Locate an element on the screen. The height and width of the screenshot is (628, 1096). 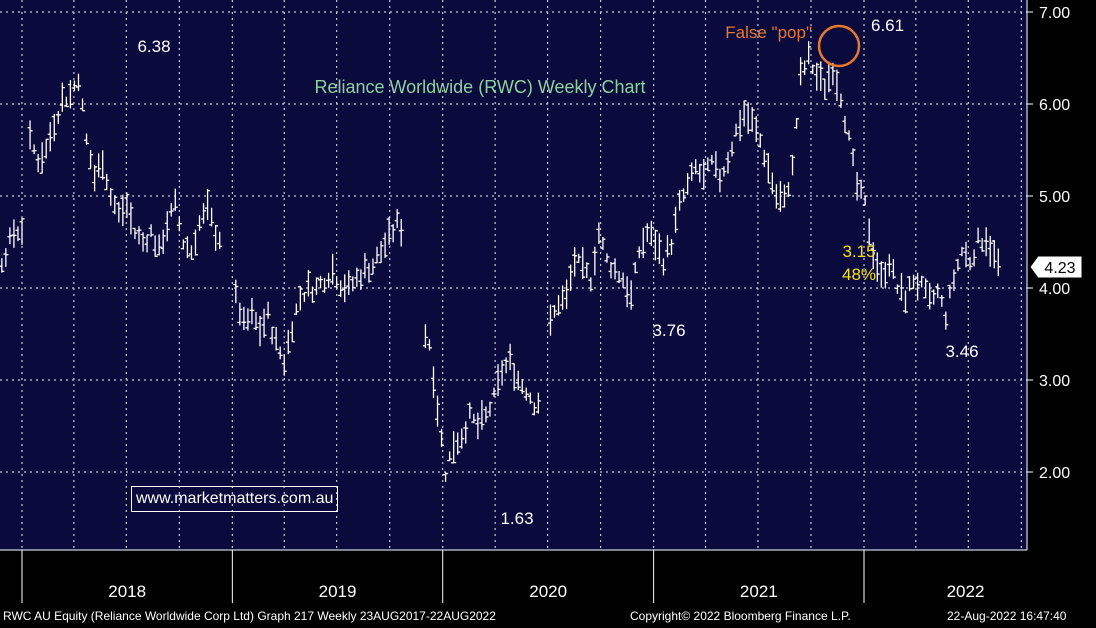
annotation-high-2018: 6.38 is located at coordinates (153, 46).